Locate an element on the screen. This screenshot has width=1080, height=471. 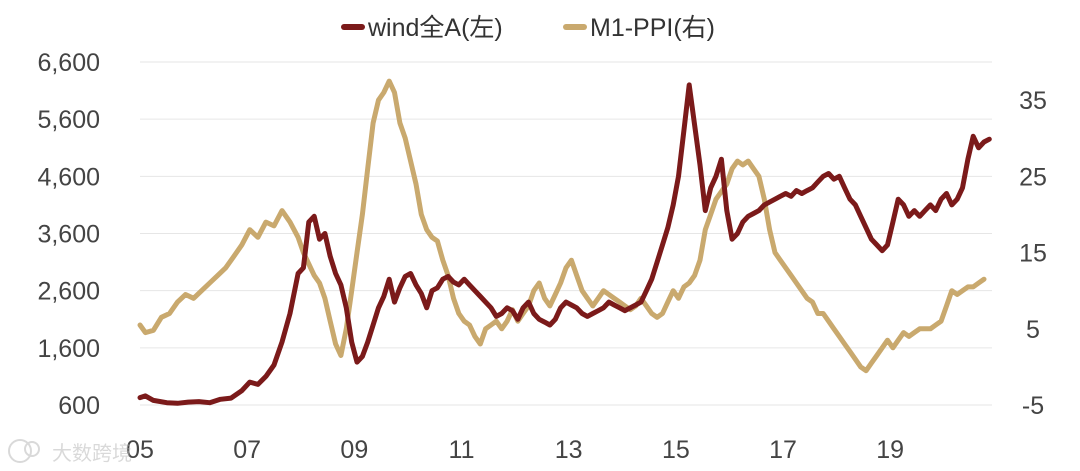
x-tick-label: 07 is located at coordinates (247, 450).